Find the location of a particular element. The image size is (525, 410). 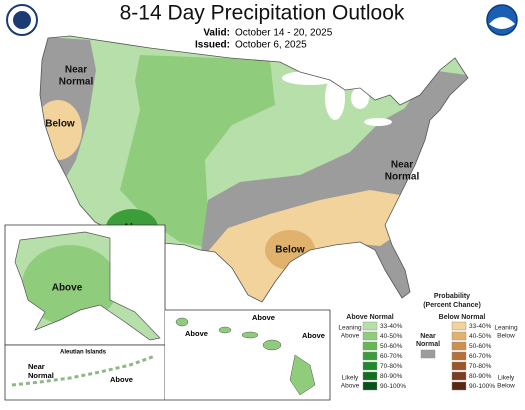

above-range: 50-60% is located at coordinates (391, 346).